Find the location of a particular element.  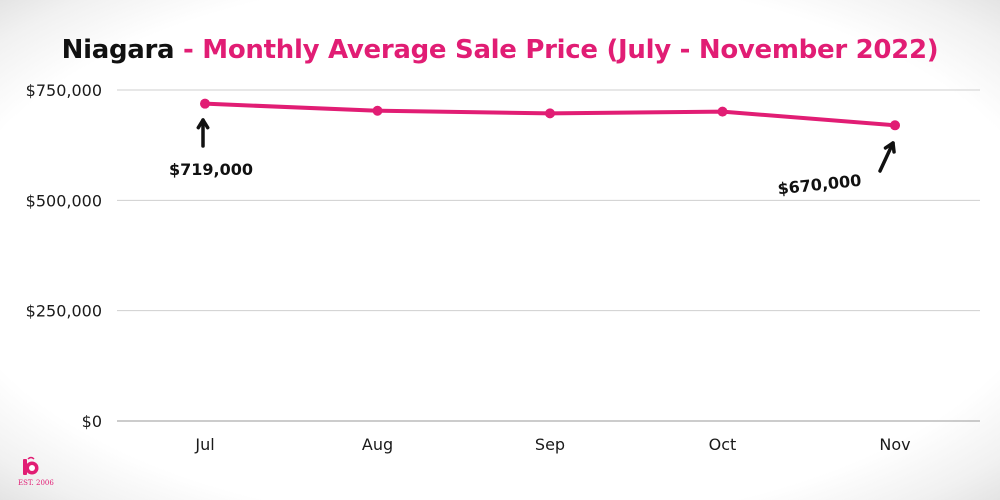

x-tick-label: Aug is located at coordinates (377, 444).